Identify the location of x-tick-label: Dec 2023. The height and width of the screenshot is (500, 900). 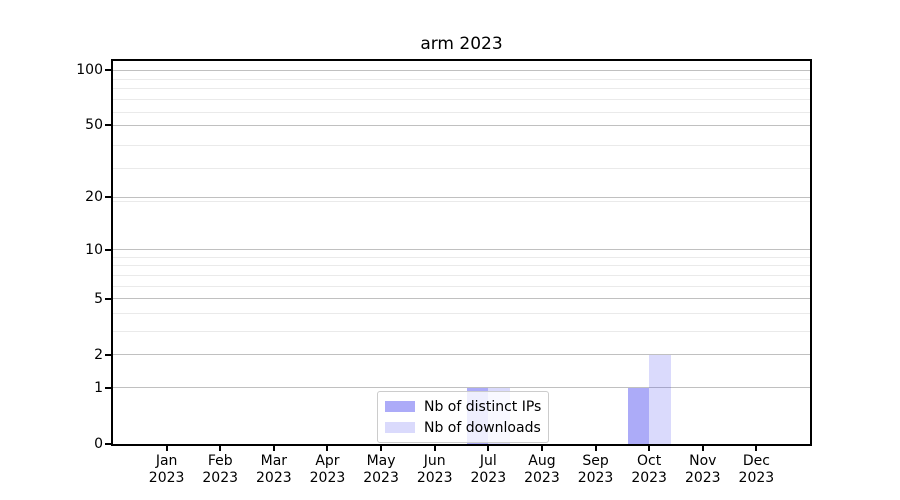
(756, 470).